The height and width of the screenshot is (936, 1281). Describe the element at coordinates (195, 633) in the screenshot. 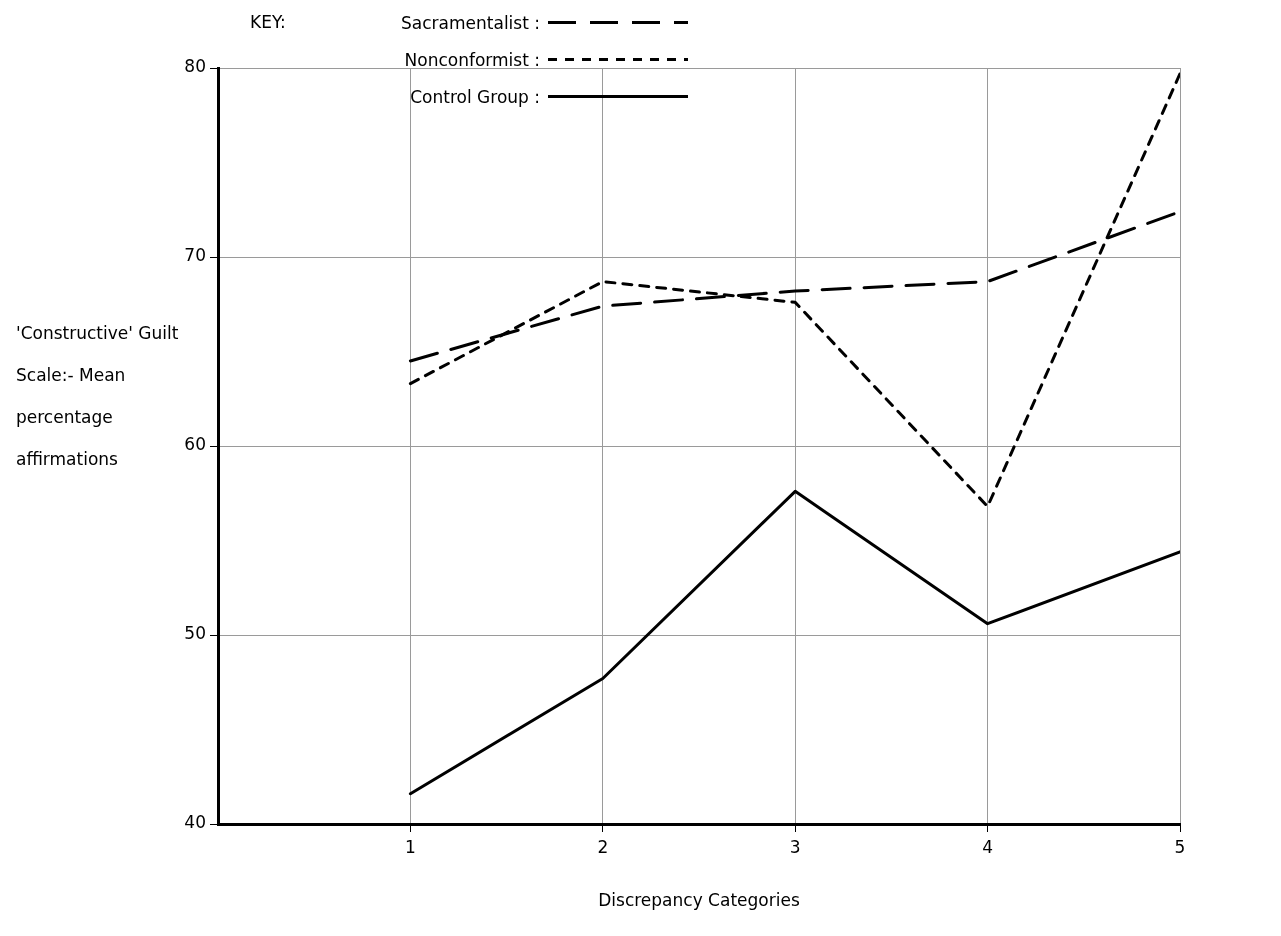

I see `y-tick-label: 50` at that location.